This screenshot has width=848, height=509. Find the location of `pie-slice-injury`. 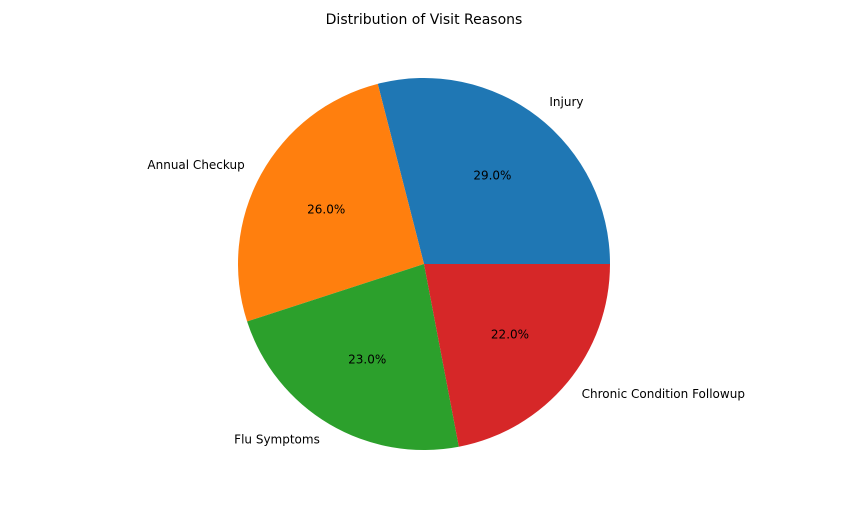

pie-slice-injury is located at coordinates (493, 171).